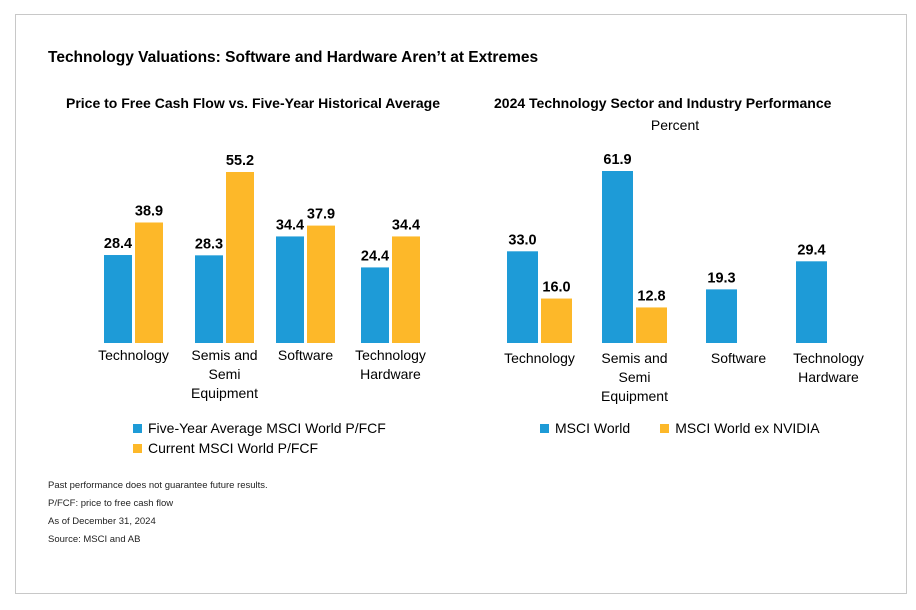 This screenshot has height=610, width=916. Describe the element at coordinates (118, 244) in the screenshot. I see `data-label: 28.4` at that location.